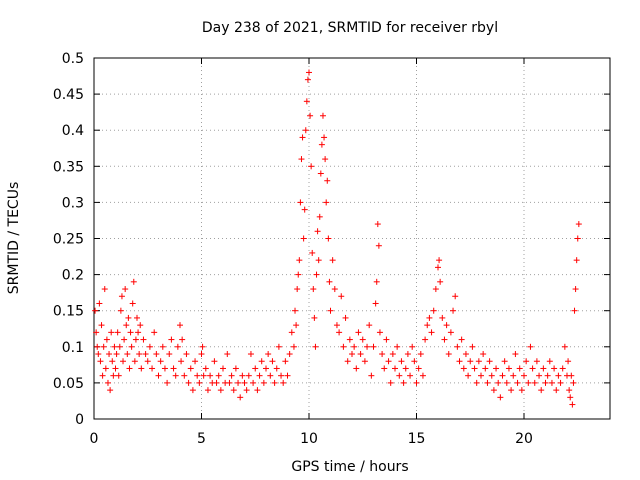  What do you see at coordinates (201, 439) in the screenshot?
I see `x-tick-label: 5` at bounding box center [201, 439].